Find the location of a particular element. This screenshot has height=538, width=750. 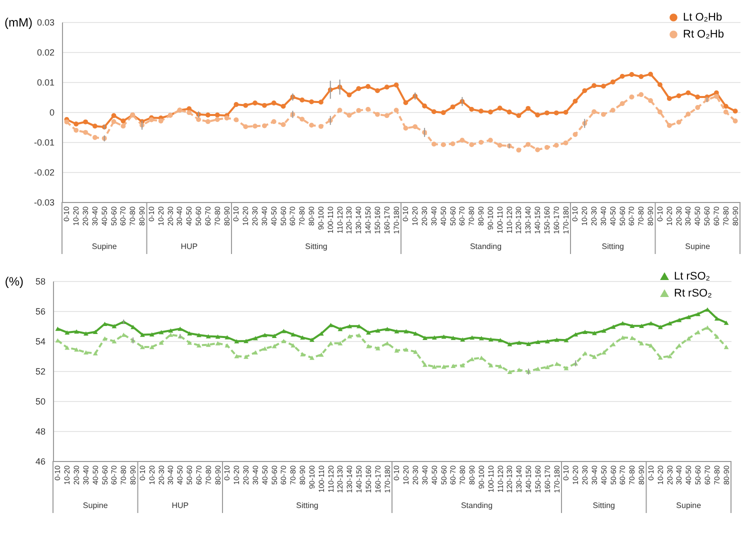

y-tick-label: -0.01 is located at coordinates (44, 143).